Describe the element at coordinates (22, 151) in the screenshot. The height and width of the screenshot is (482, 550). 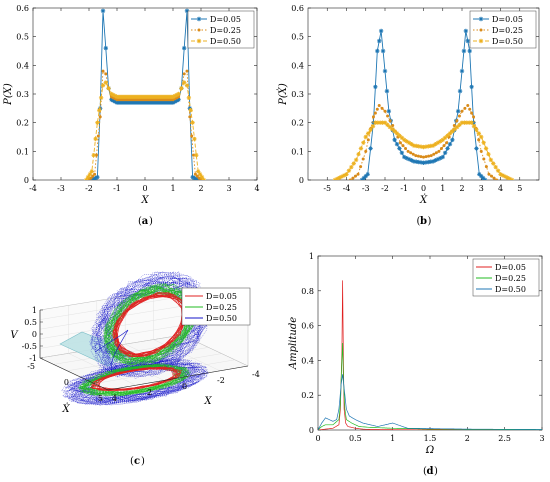
I see `y-tick-label: 0.1` at that location.